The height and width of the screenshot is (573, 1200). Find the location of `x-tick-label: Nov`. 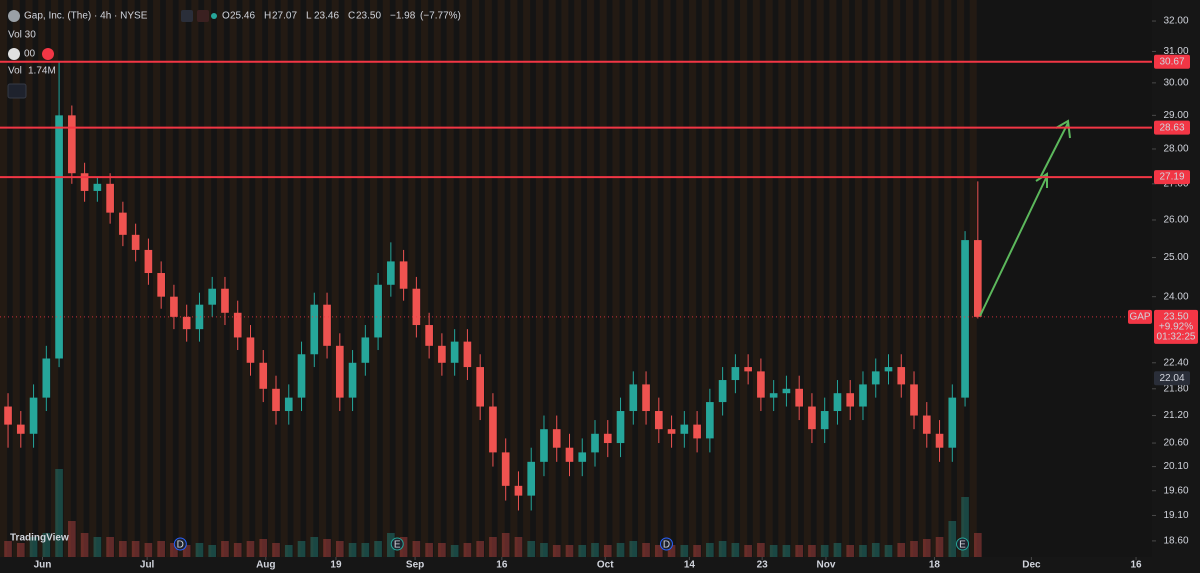

x-tick-label: Nov is located at coordinates (826, 565).